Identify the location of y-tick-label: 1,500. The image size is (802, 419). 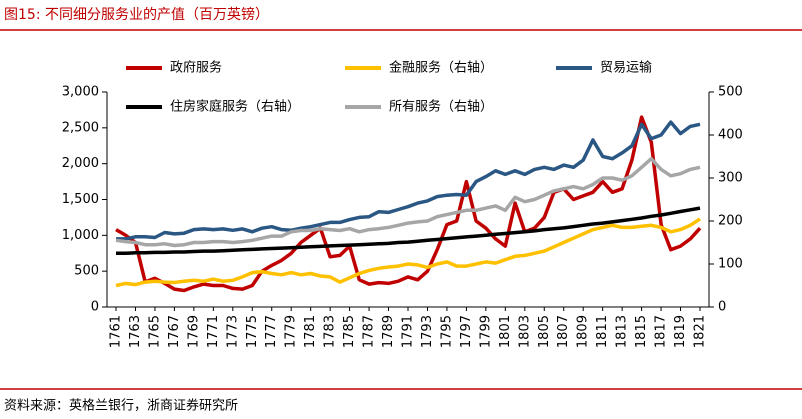
(80, 199).